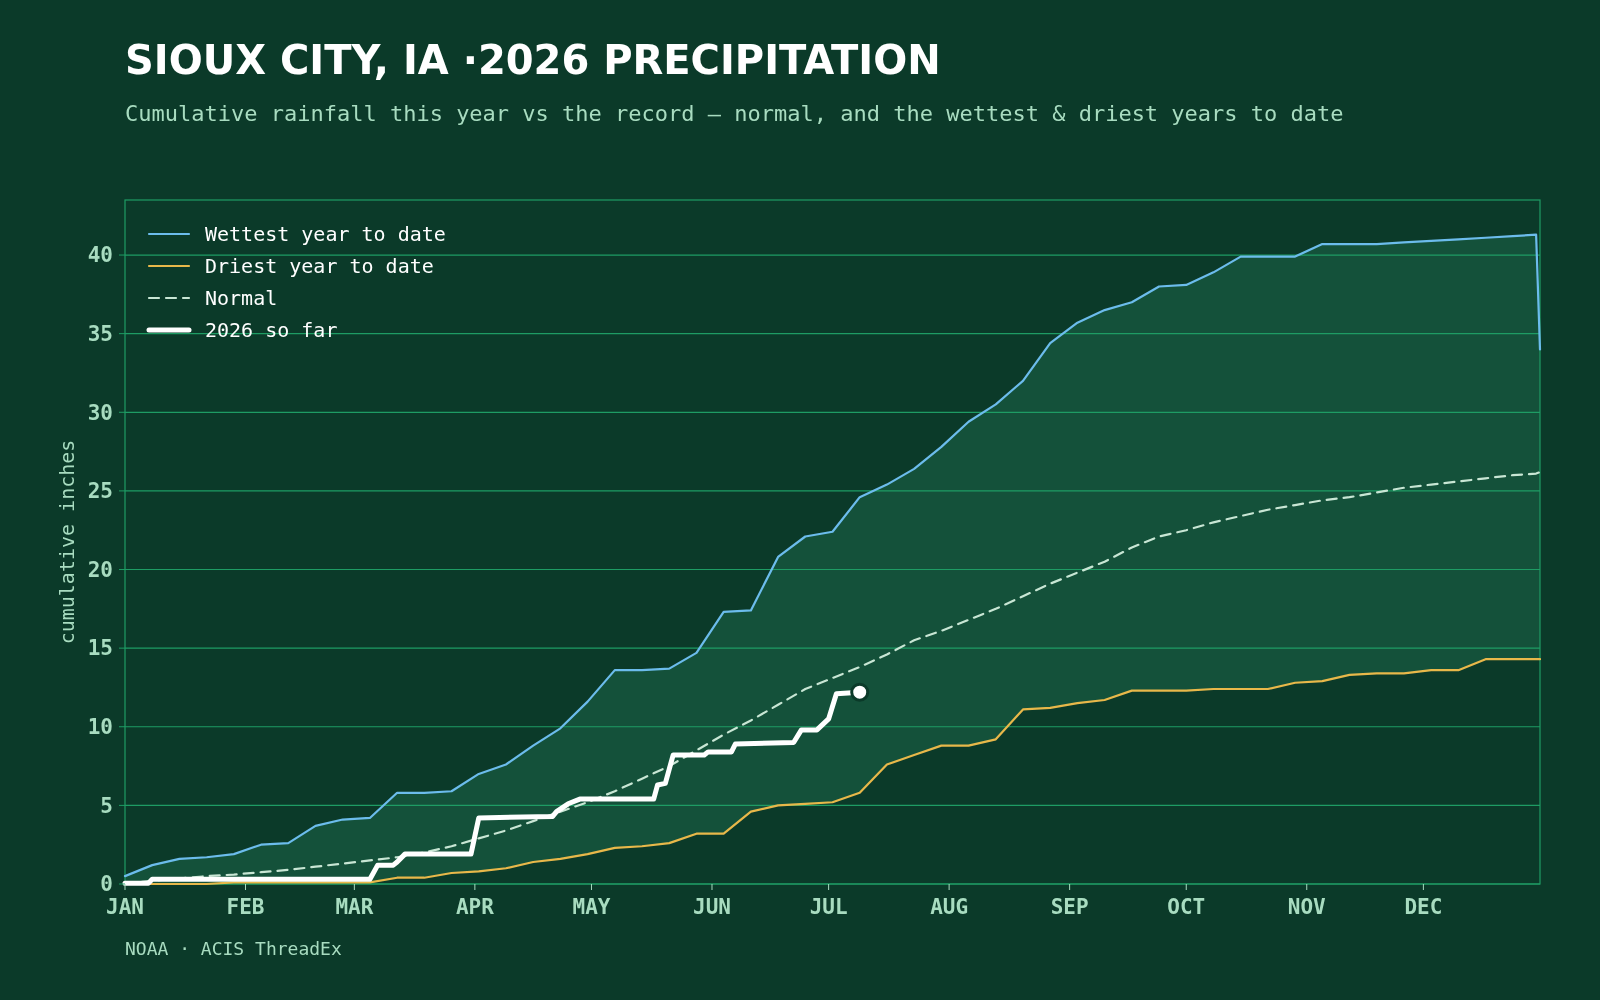  What do you see at coordinates (354, 907) in the screenshot?
I see `x-tick-label: MAR` at bounding box center [354, 907].